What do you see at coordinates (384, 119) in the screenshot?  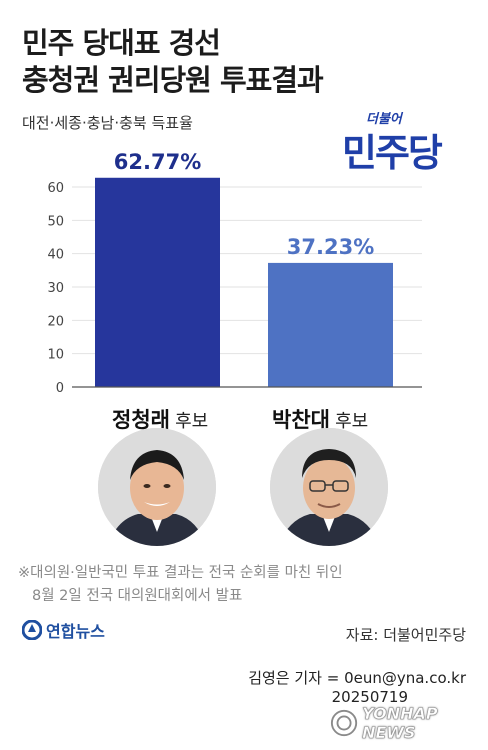 I see `party-logo-small-text: 더불어` at bounding box center [384, 119].